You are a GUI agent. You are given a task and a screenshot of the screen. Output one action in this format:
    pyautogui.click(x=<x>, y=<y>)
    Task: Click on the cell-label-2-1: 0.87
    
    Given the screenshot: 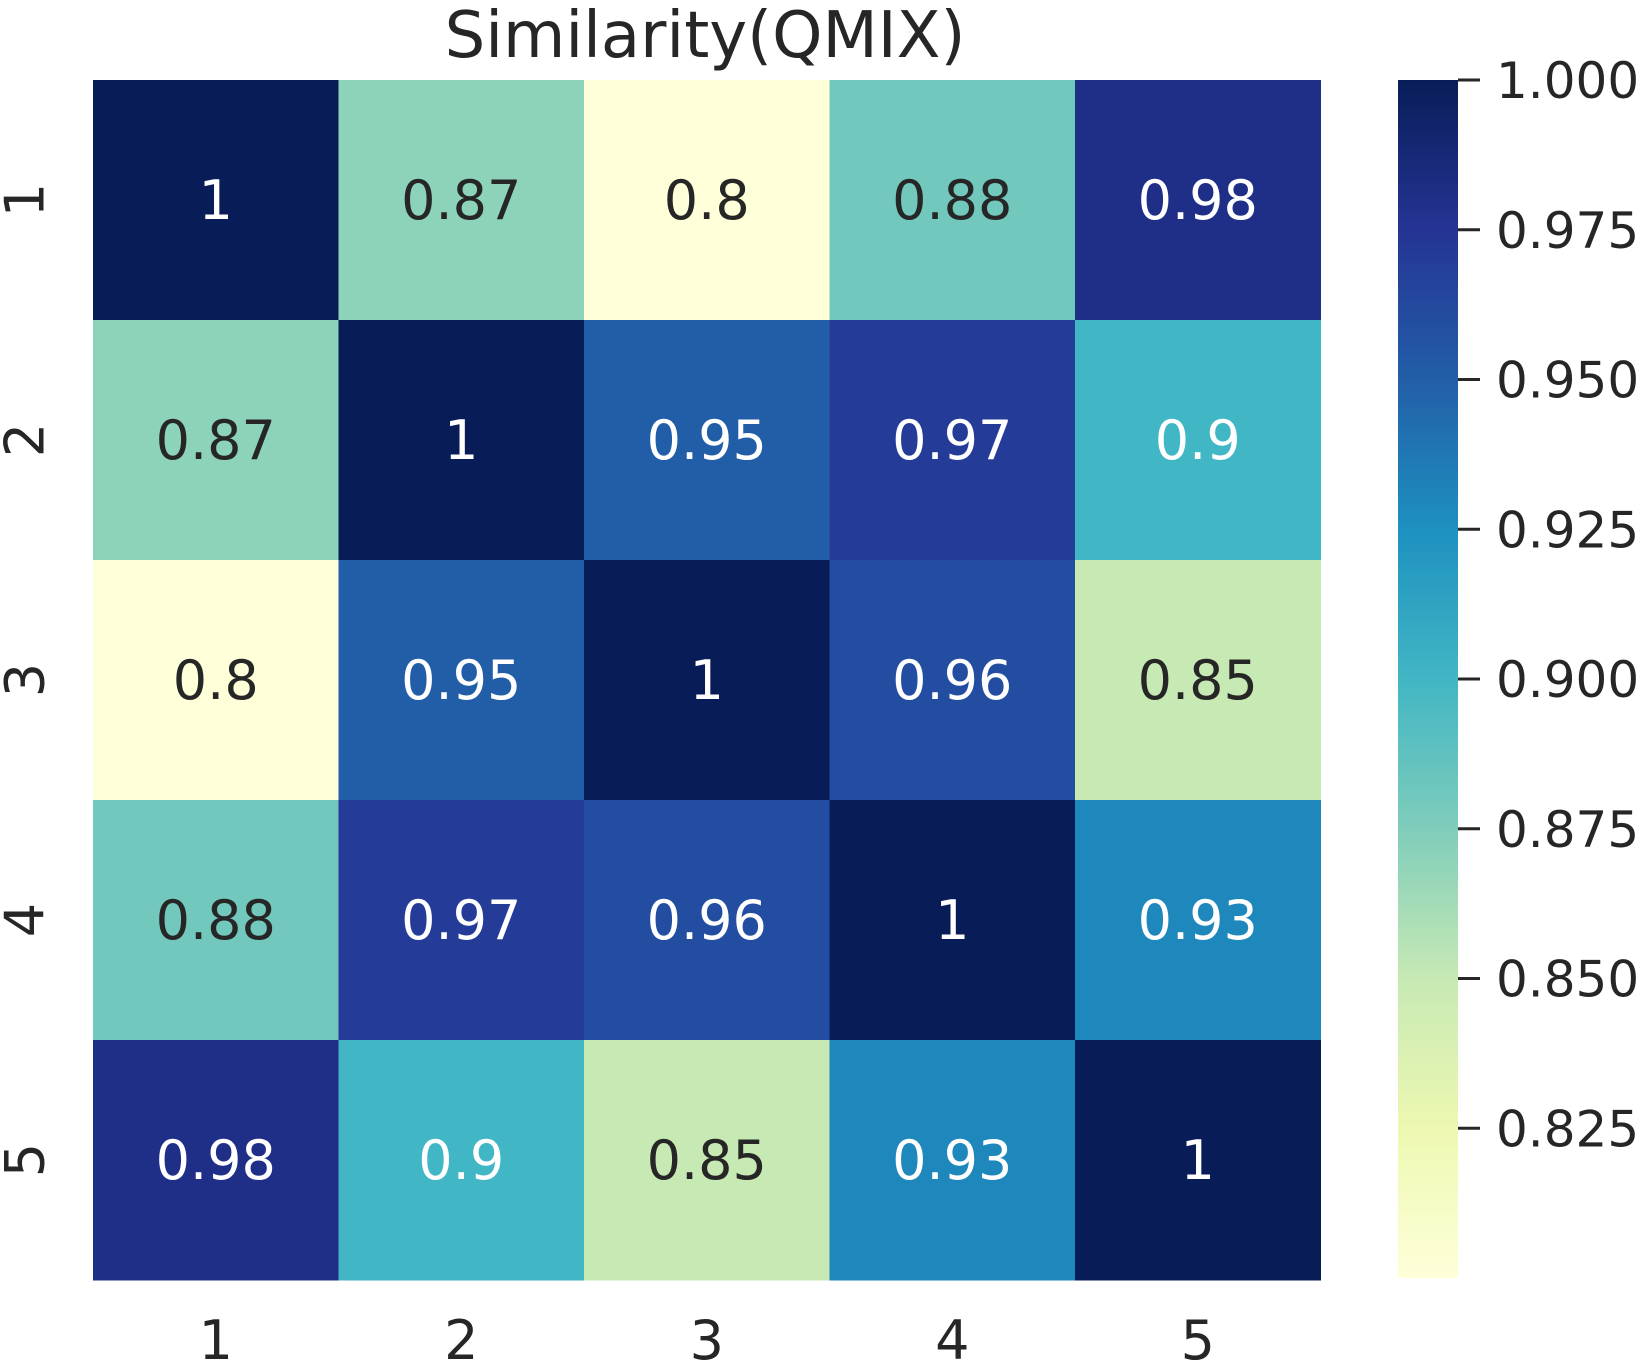 What is the action you would take?
    pyautogui.click(x=216, y=440)
    